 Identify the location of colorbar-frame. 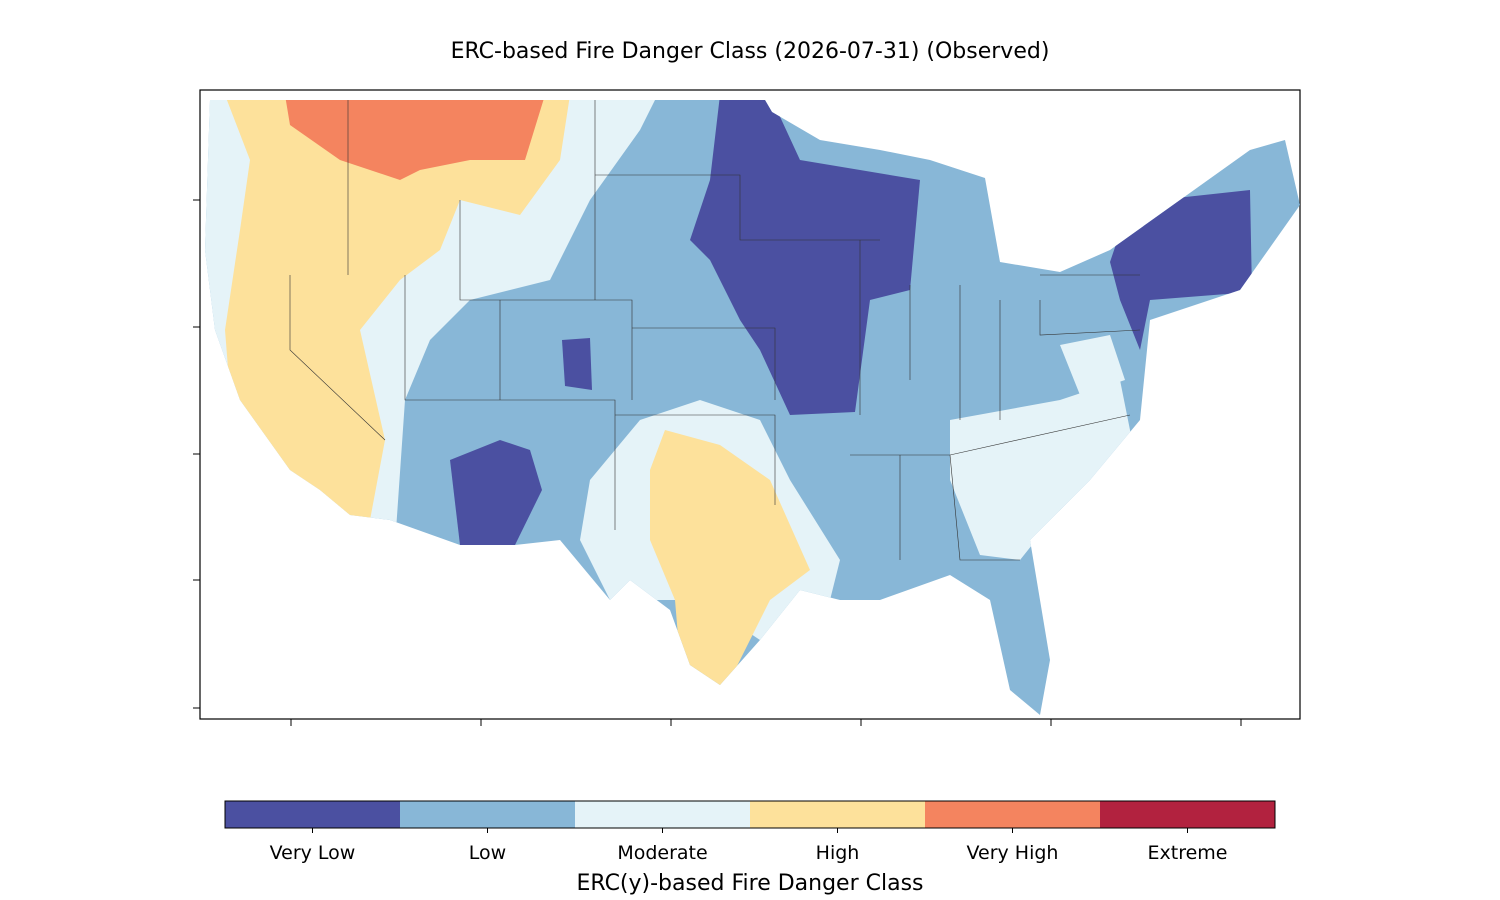
(750, 814).